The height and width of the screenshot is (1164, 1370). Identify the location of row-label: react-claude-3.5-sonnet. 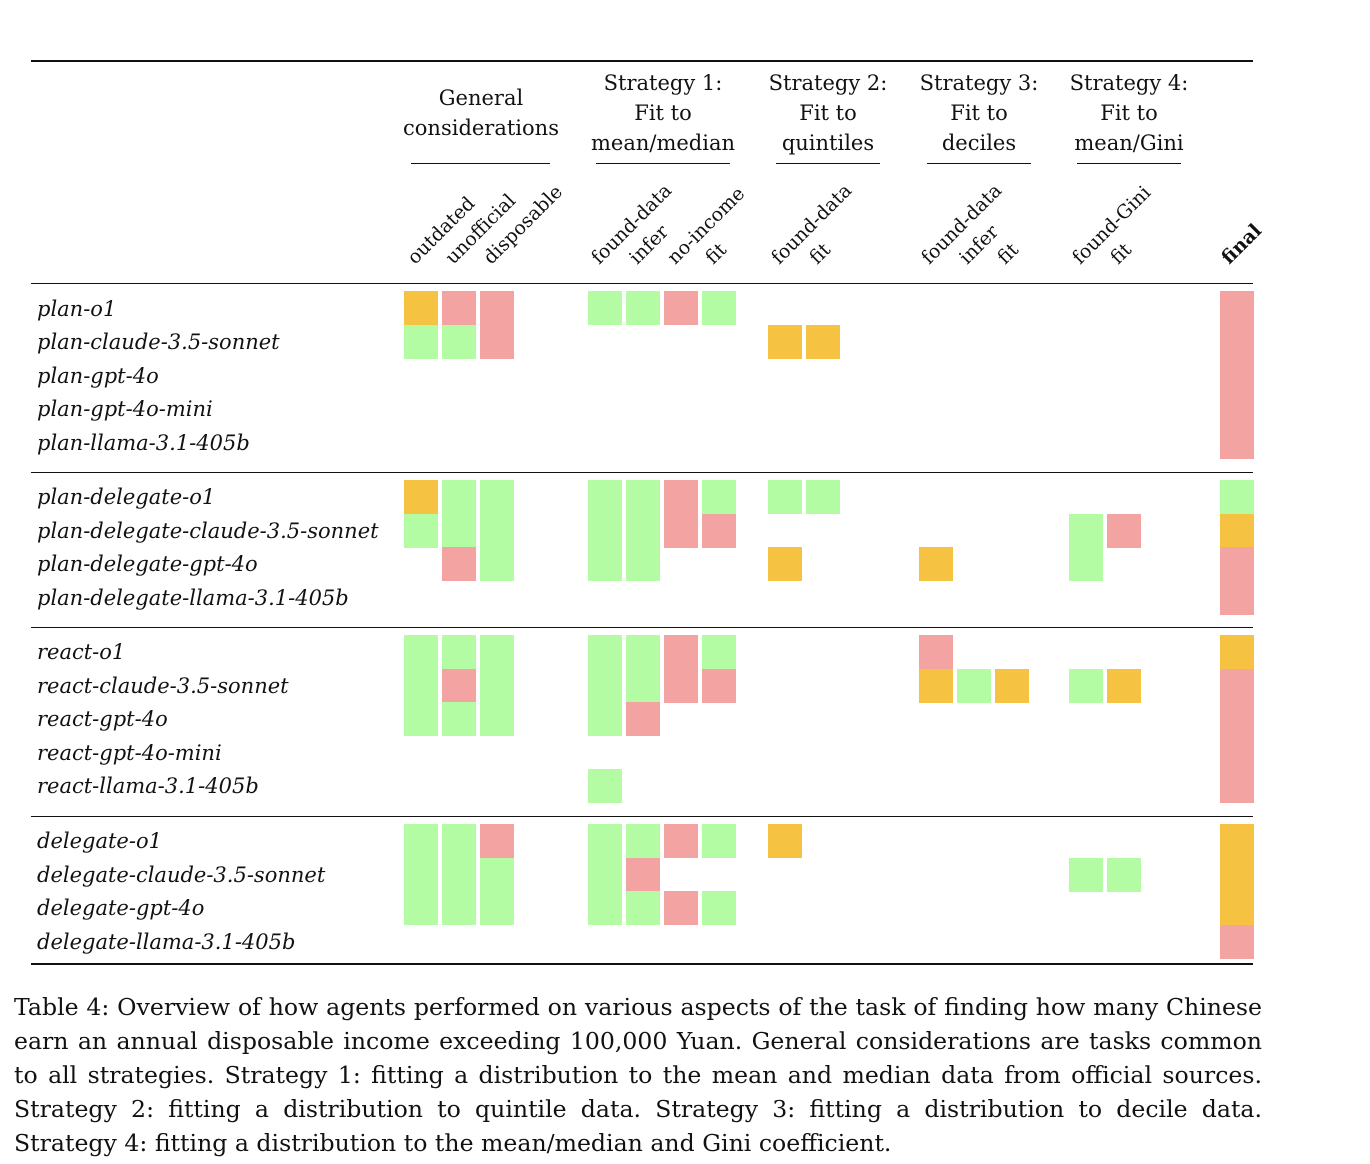
(163, 686).